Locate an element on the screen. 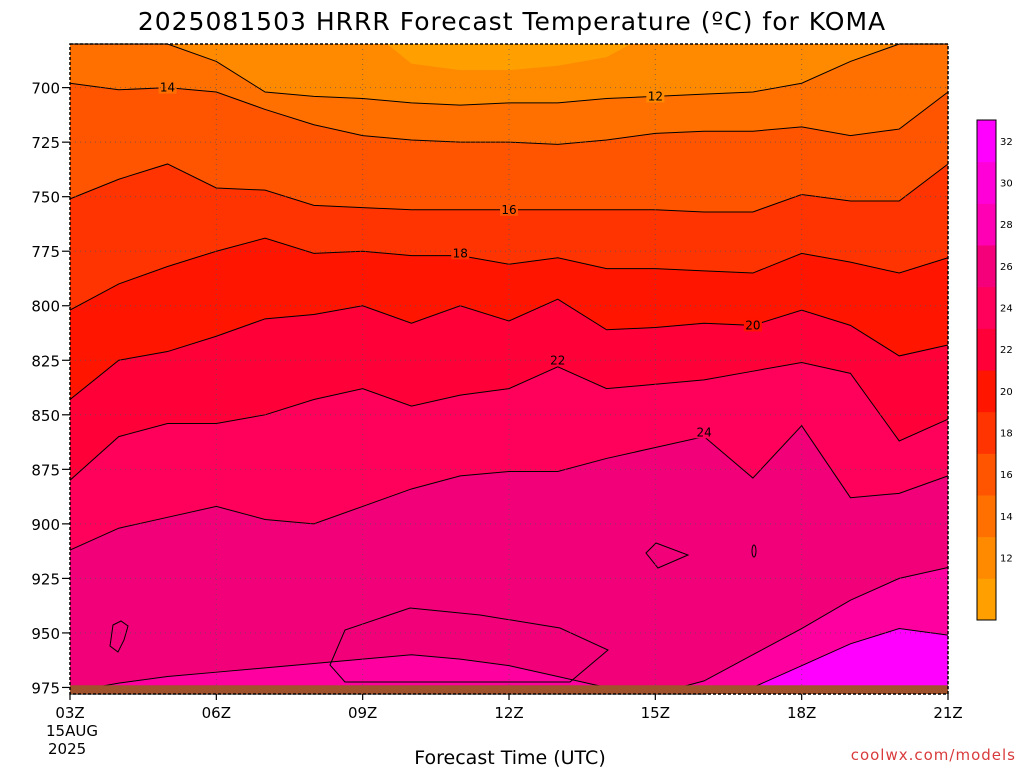 This screenshot has width=1024, height=768. x-tick-label-15Z: 15Z is located at coordinates (655, 713).